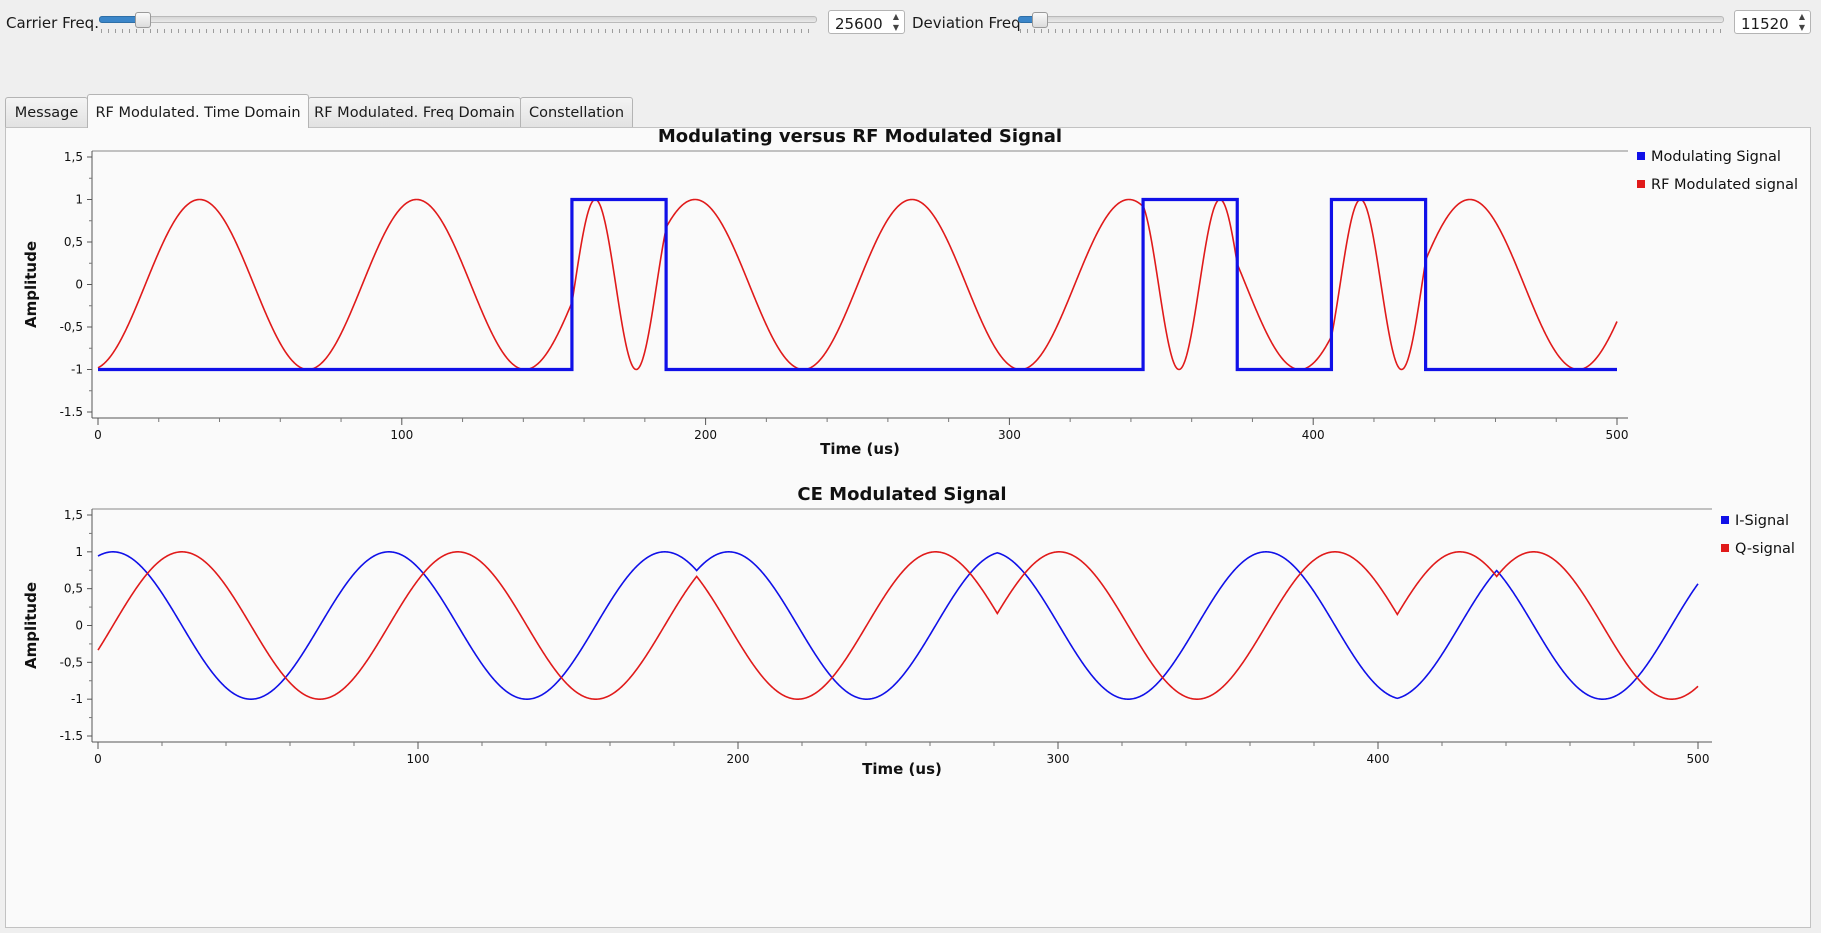 Image resolution: width=1821 pixels, height=933 pixels. I want to click on tab-constellation: Constellation, so click(576, 112).